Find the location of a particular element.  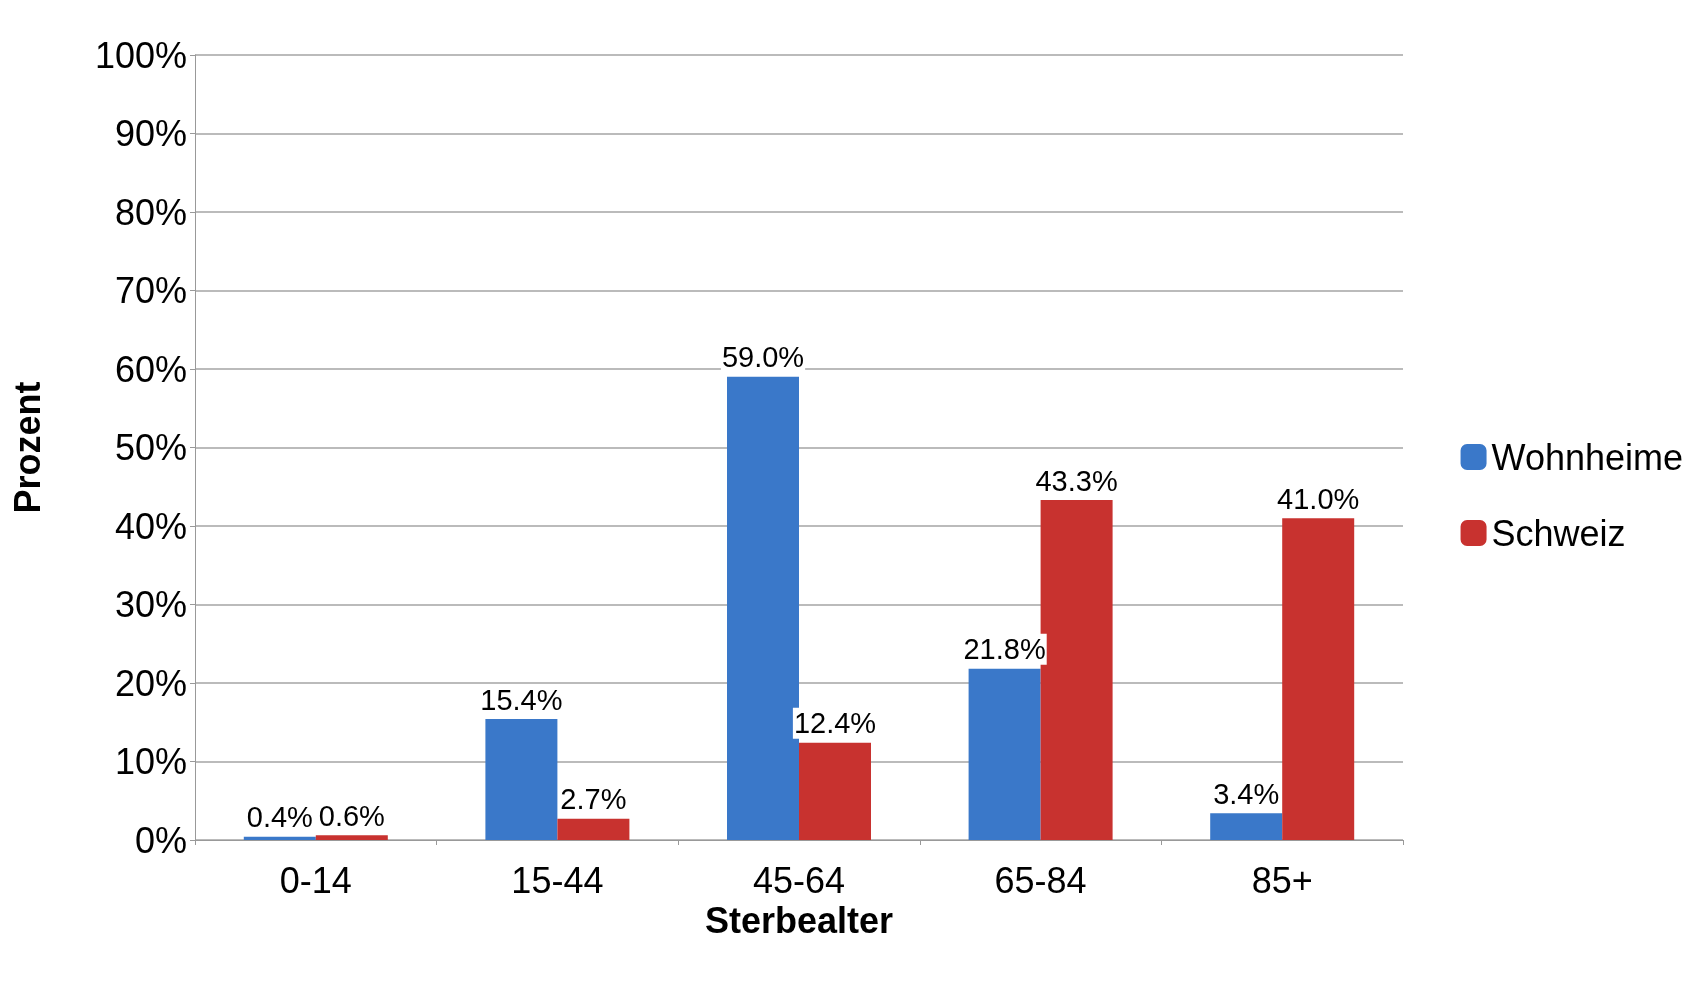

data-label: 12.4% is located at coordinates (835, 723).